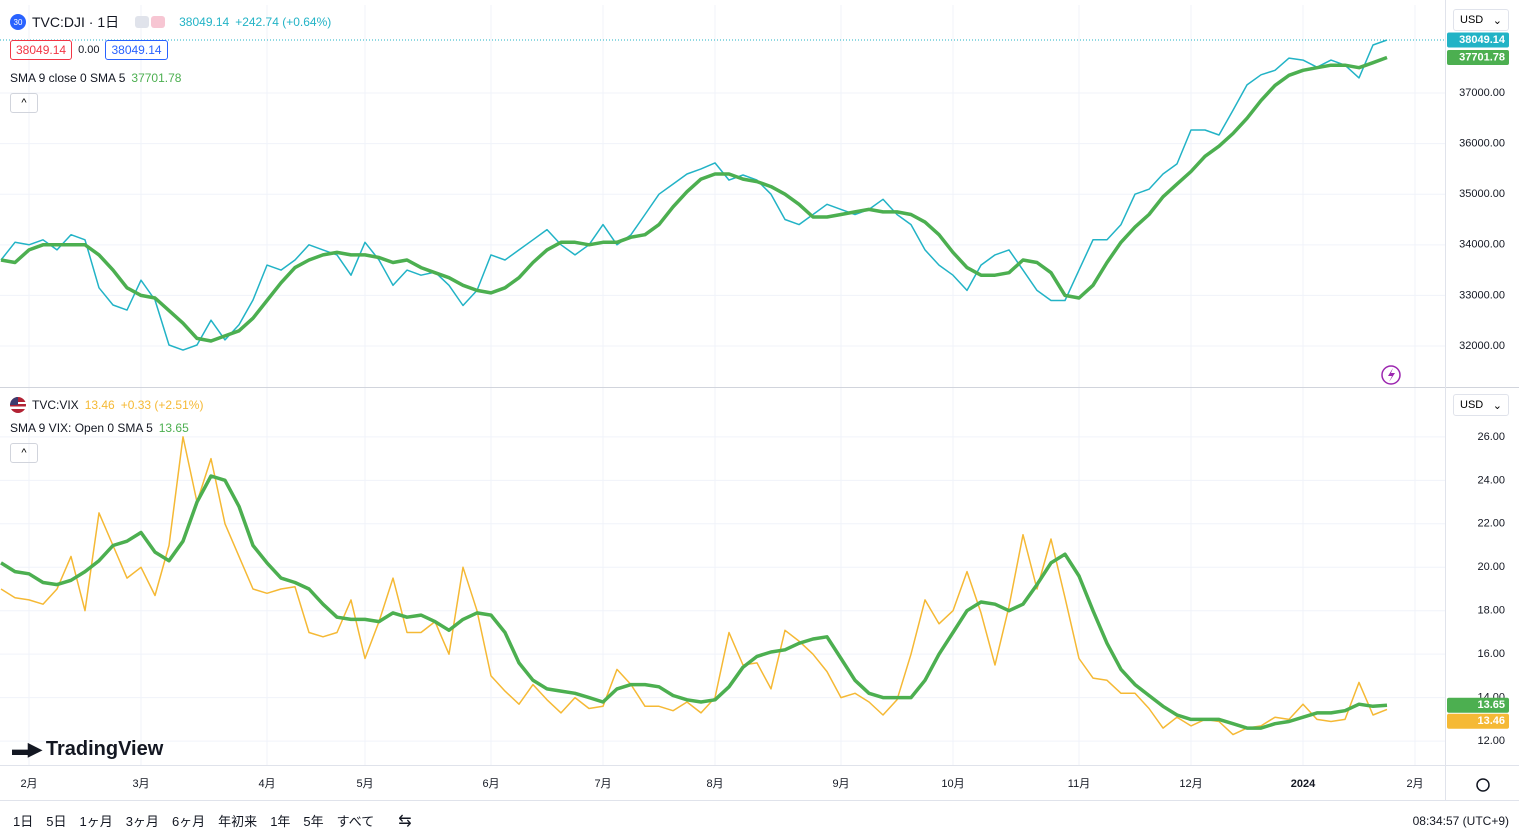 The height and width of the screenshot is (839, 1519). What do you see at coordinates (1482, 40) in the screenshot?
I see `axis-price-text: 38049.14` at bounding box center [1482, 40].